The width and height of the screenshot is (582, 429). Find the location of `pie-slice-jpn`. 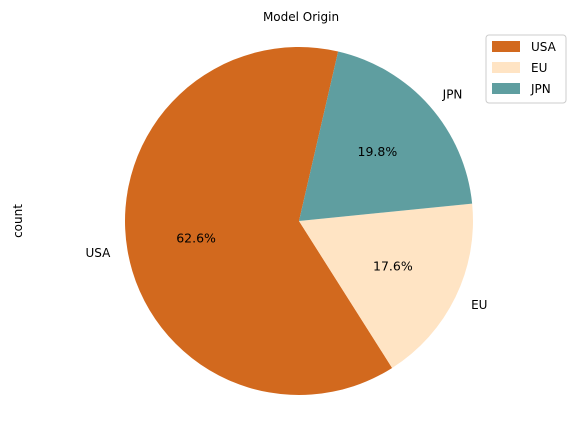

pie-slice-jpn is located at coordinates (386, 136).